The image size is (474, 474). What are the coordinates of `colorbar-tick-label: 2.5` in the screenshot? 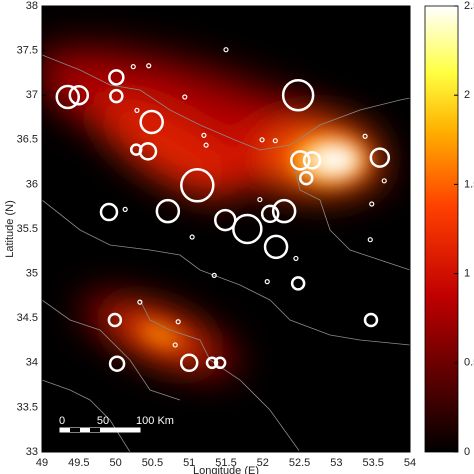 It's located at (469, 6).